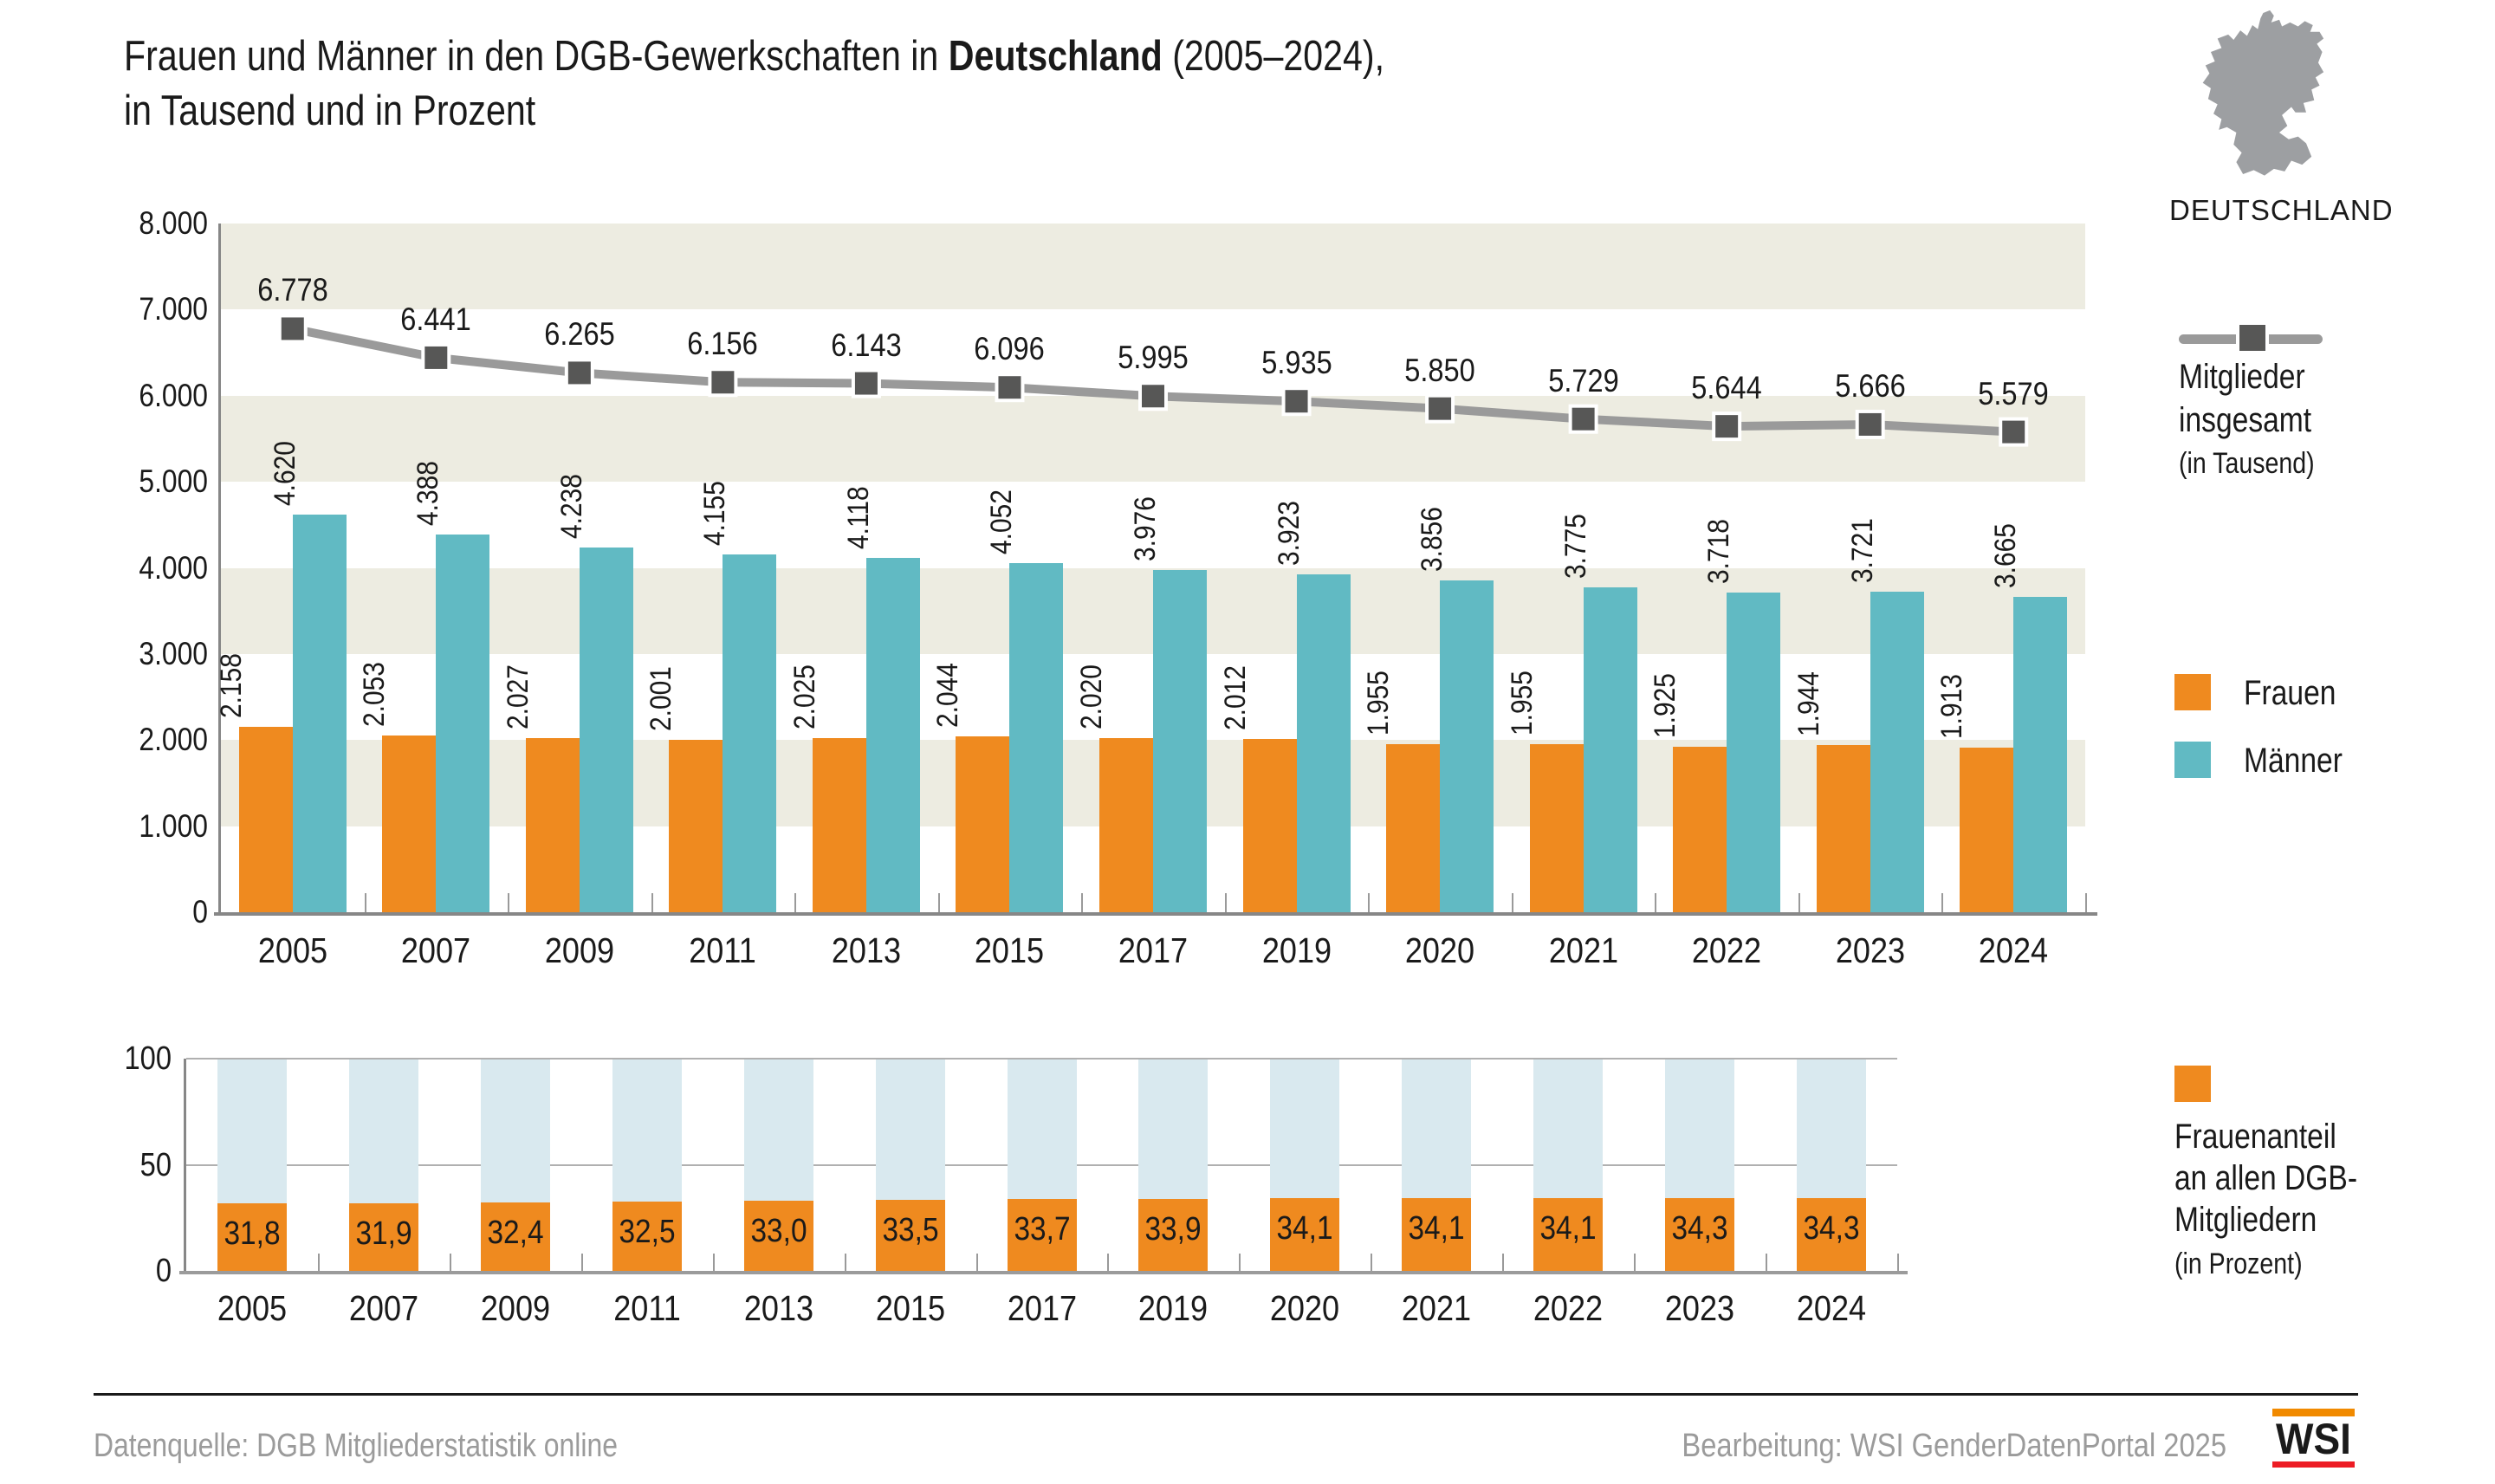  What do you see at coordinates (173, 481) in the screenshot?
I see `y-axis-label: 5.000` at bounding box center [173, 481].